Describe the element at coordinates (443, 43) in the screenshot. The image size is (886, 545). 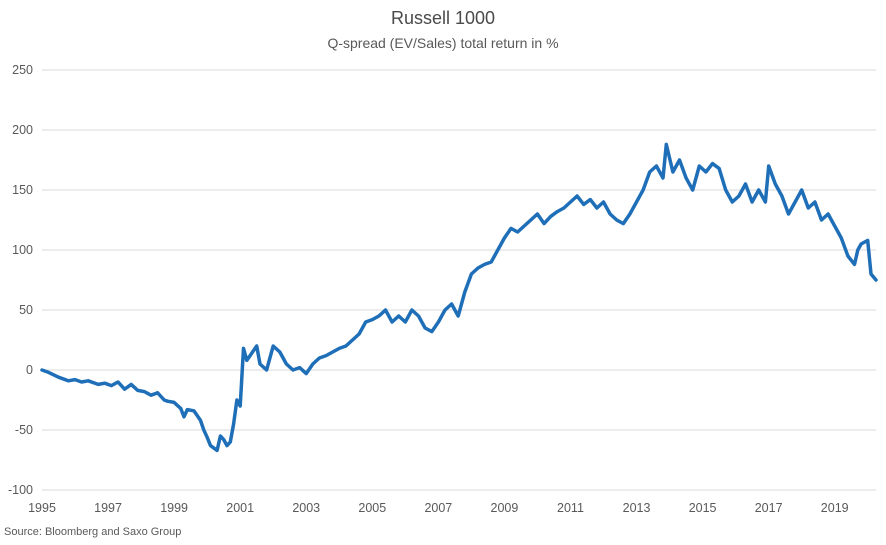
I see `chart-subtitle: Q-spread (EV/Sales) total return in %` at that location.